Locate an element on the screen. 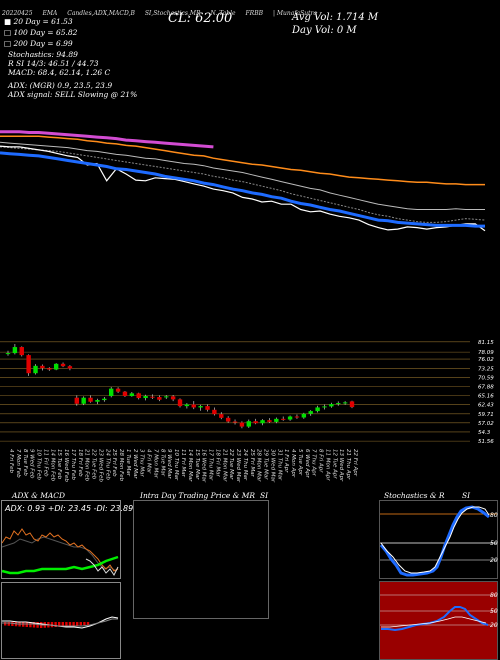 Image resolution: width=500 pixels, height=660 pixels. date-label: 17 Thu Feb is located at coordinates (73, 464).